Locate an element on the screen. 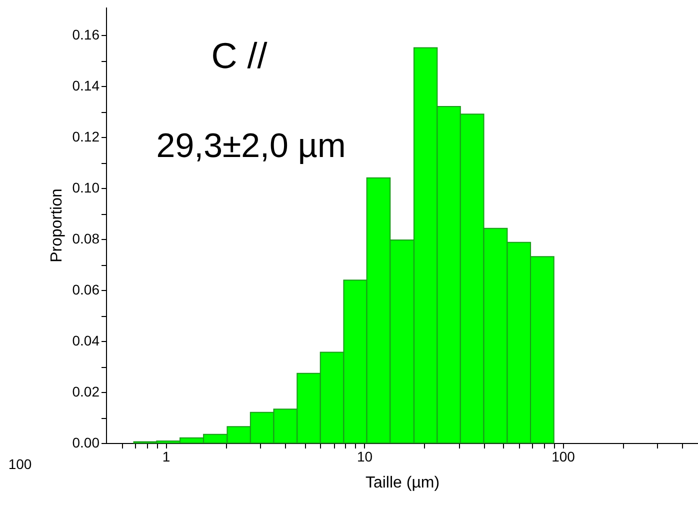 This screenshot has width=698, height=519. y-tick-label: 0.14 is located at coordinates (86, 86).